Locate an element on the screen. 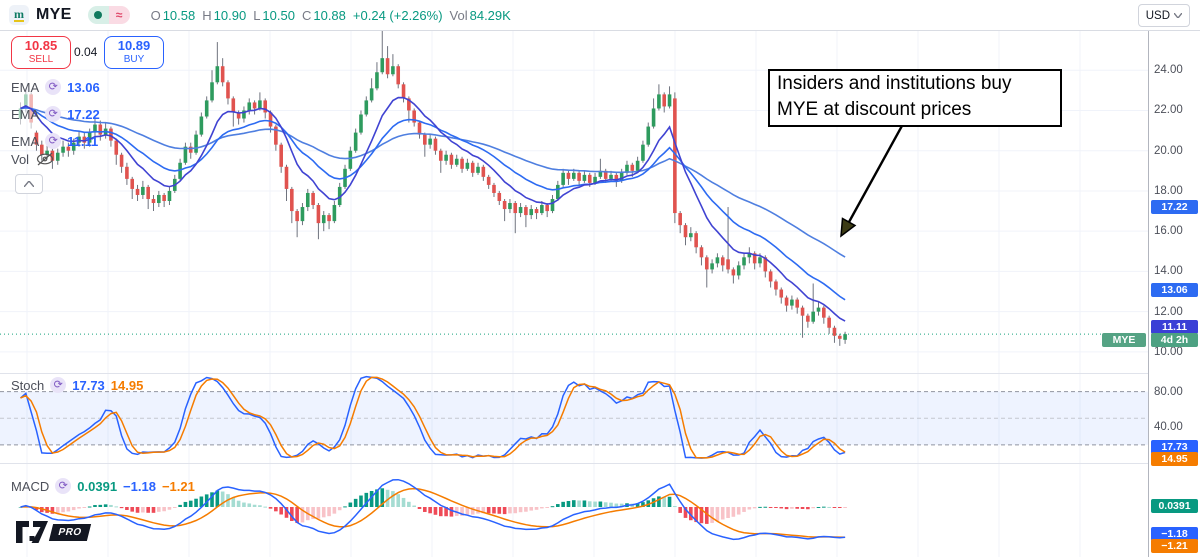 This screenshot has width=1200, height=557. ema-value: 11.11 is located at coordinates (83, 141).